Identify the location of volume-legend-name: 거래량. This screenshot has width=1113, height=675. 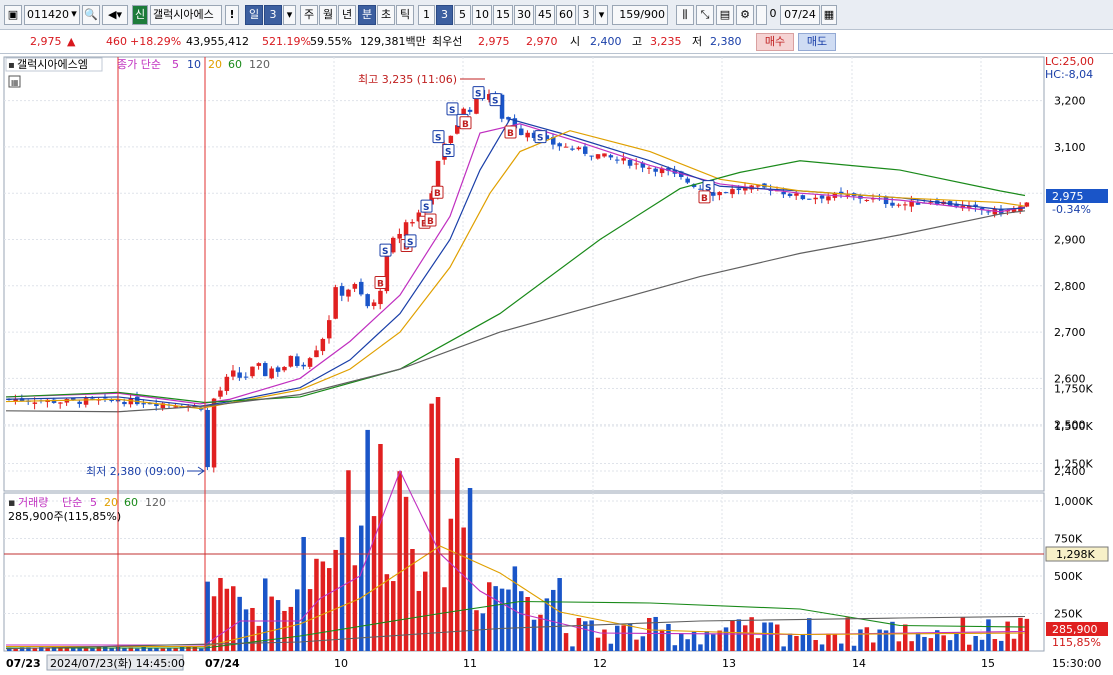
(33, 502).